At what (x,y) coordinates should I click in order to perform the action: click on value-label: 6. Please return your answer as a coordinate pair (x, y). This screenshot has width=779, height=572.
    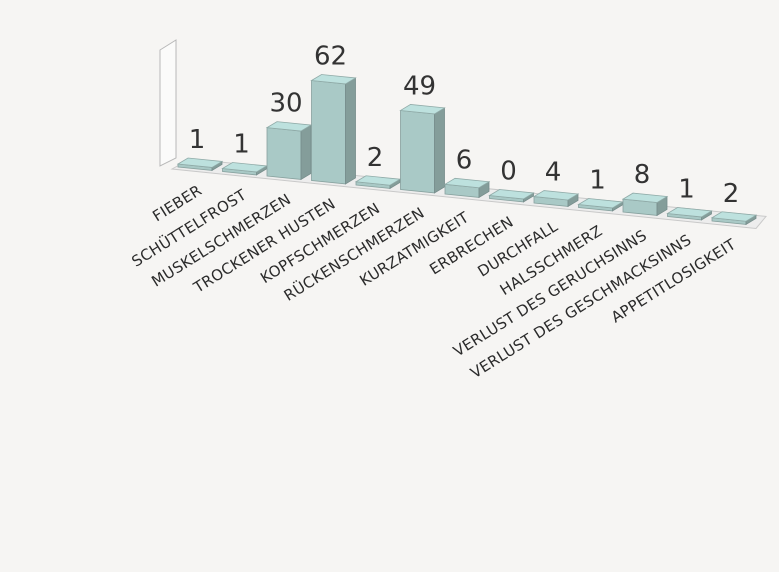
    Looking at the image, I should click on (464, 160).